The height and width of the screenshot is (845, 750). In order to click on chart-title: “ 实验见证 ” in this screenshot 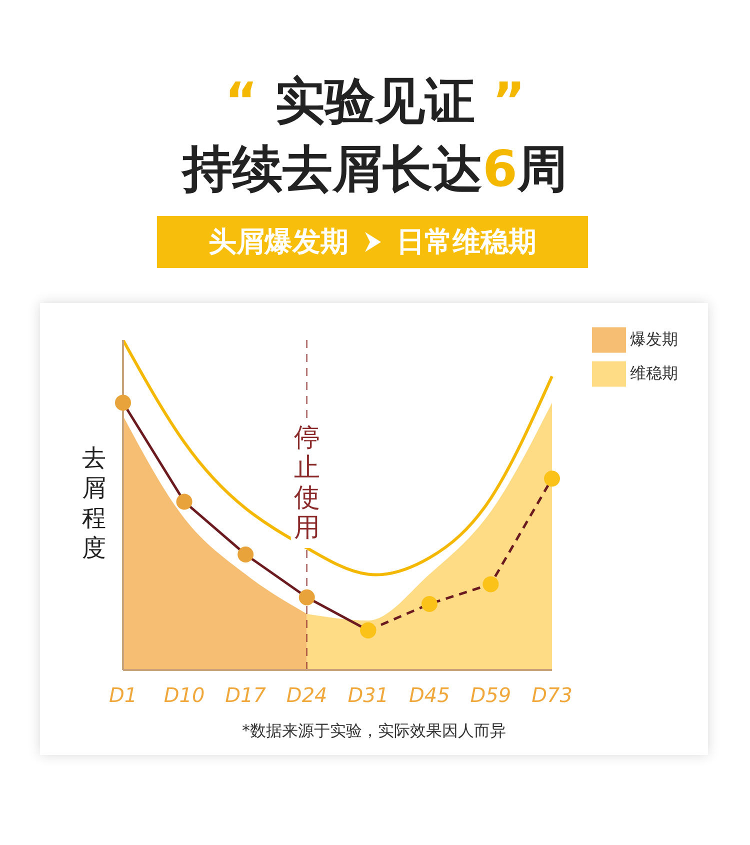, I will do `click(375, 101)`.